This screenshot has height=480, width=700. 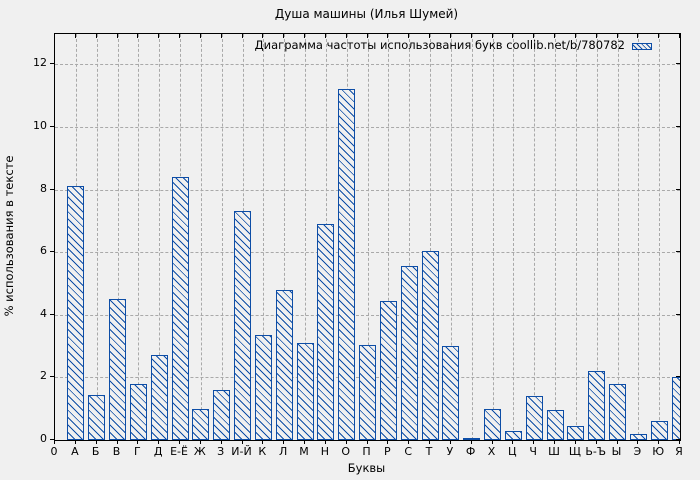 I want to click on bar-Д, so click(x=159, y=397).